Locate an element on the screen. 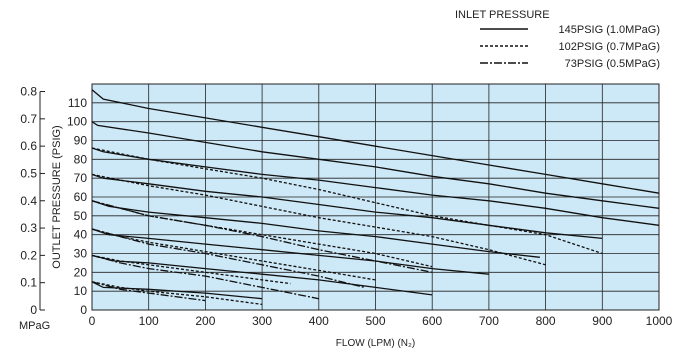 Image resolution: width=692 pixels, height=356 pixels. x-tick-label: 300 is located at coordinates (262, 321).